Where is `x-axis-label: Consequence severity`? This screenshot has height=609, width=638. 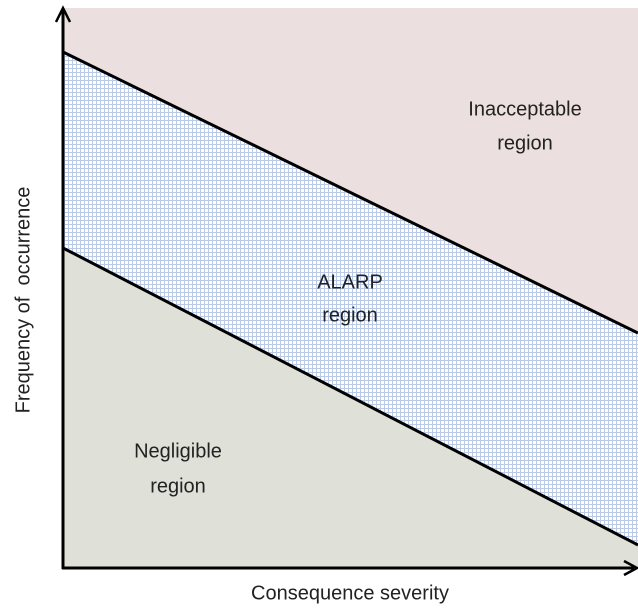 x-axis-label: Consequence severity is located at coordinates (350, 593).